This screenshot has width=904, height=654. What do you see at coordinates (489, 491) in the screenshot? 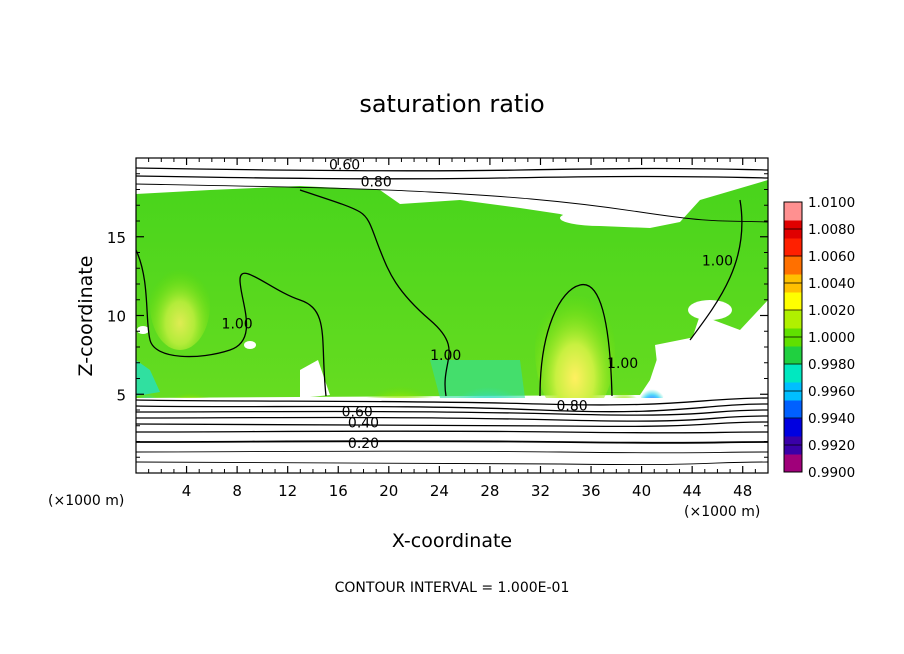
I see `x-tick-label: 28` at bounding box center [489, 491].